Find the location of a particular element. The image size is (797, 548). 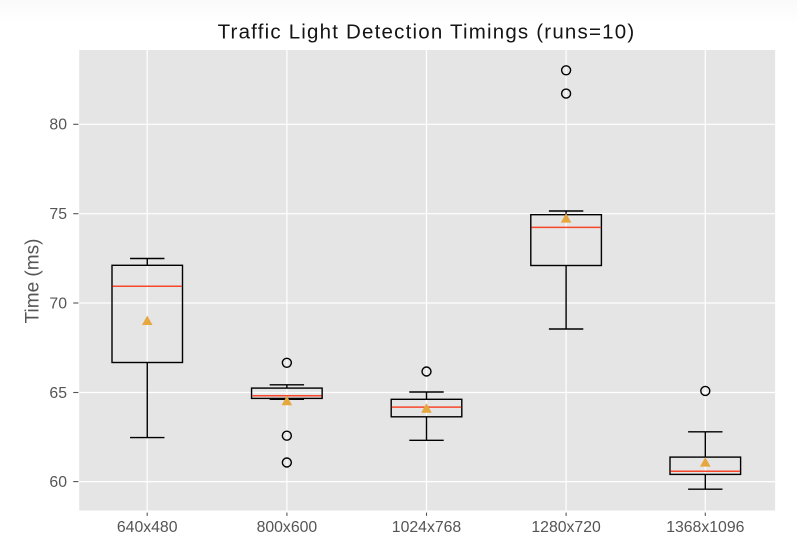

svg-text: 70 is located at coordinates (58, 303).